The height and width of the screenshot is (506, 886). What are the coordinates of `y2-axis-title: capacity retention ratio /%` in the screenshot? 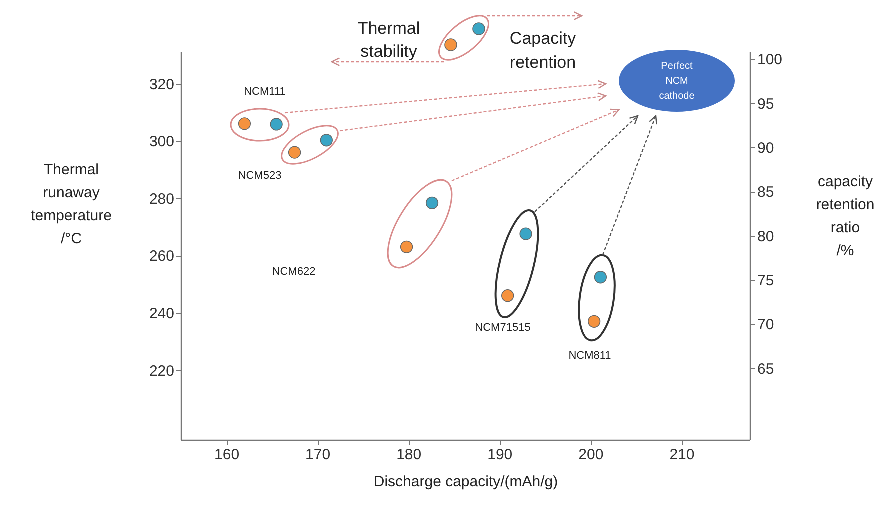 It's located at (845, 217).